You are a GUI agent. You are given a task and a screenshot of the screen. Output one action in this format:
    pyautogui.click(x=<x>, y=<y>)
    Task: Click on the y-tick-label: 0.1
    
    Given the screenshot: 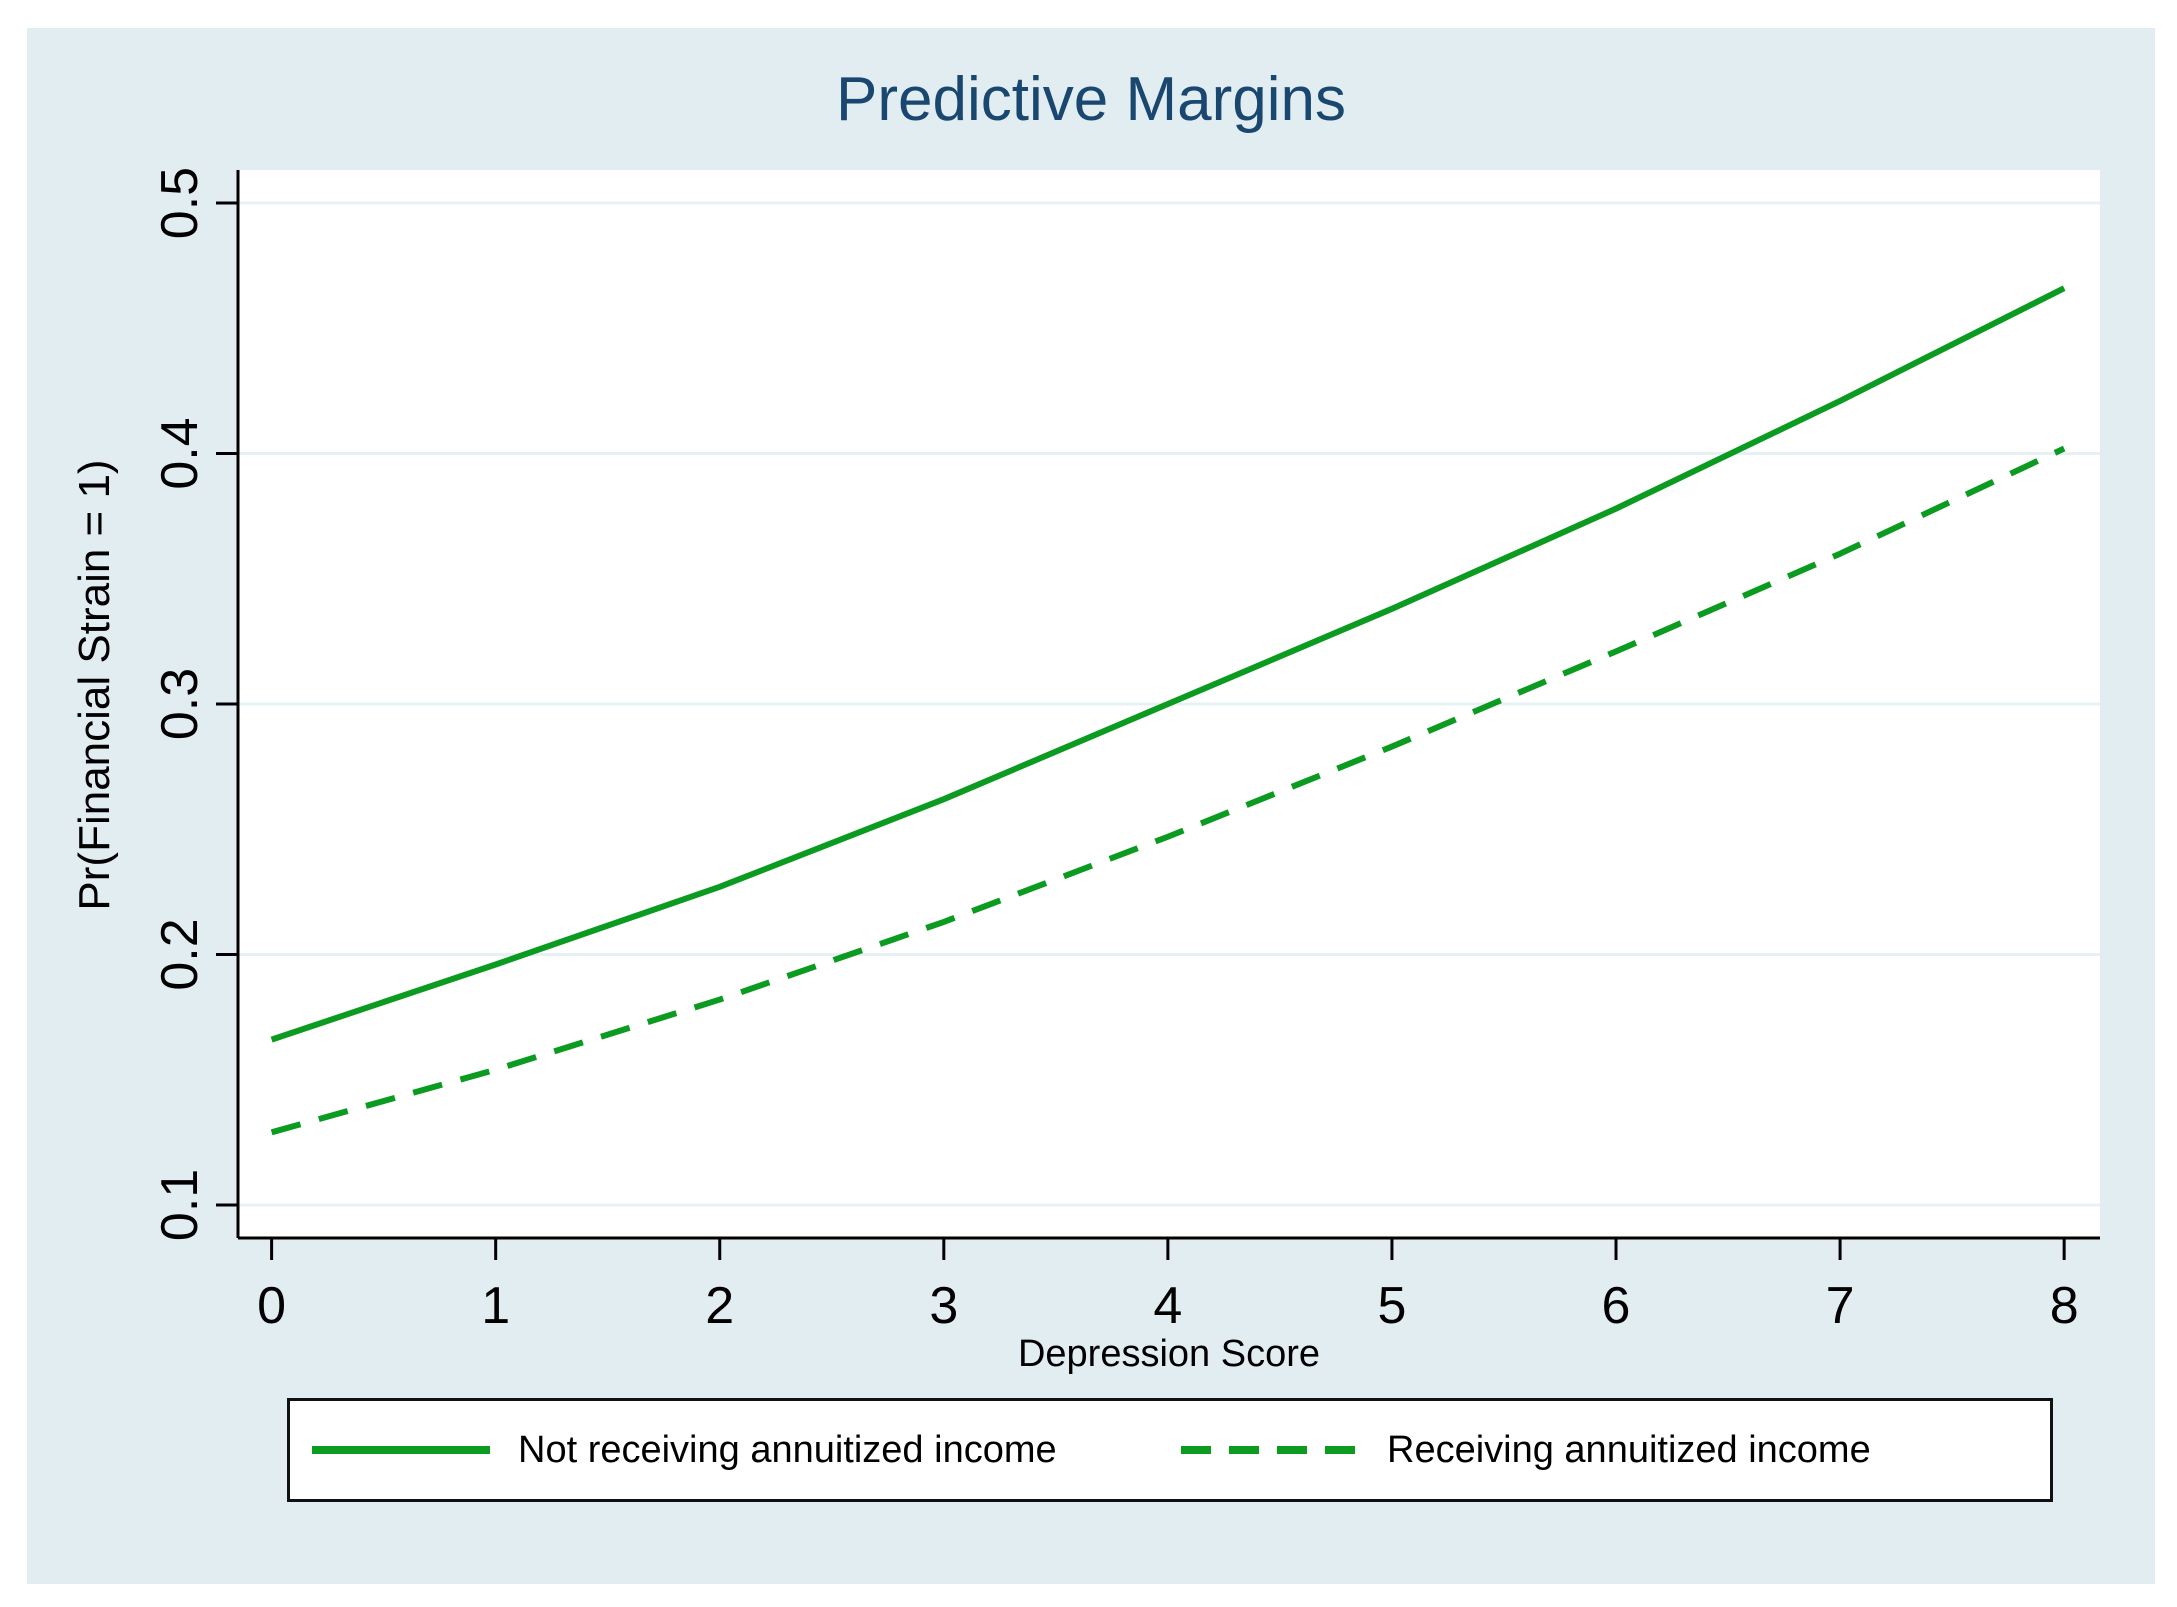 What is the action you would take?
    pyautogui.click(x=180, y=1205)
    